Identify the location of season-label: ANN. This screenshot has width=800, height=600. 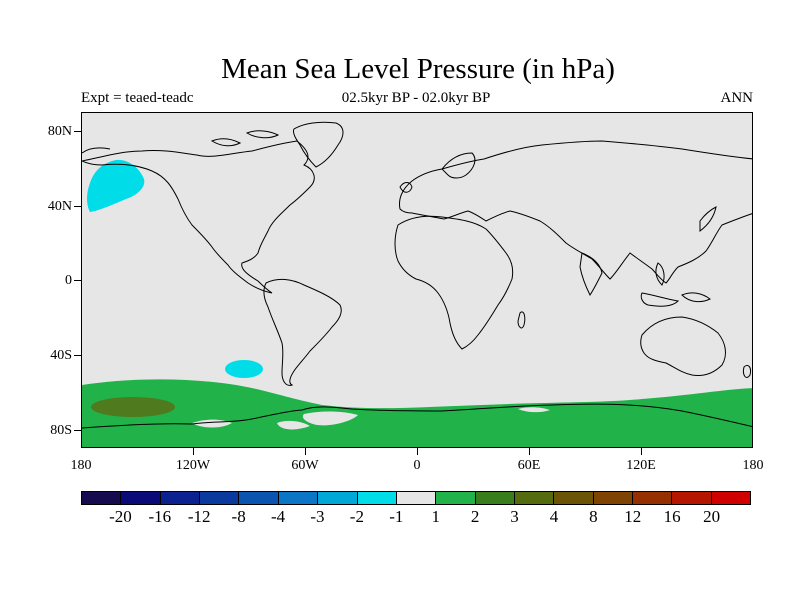
(737, 98).